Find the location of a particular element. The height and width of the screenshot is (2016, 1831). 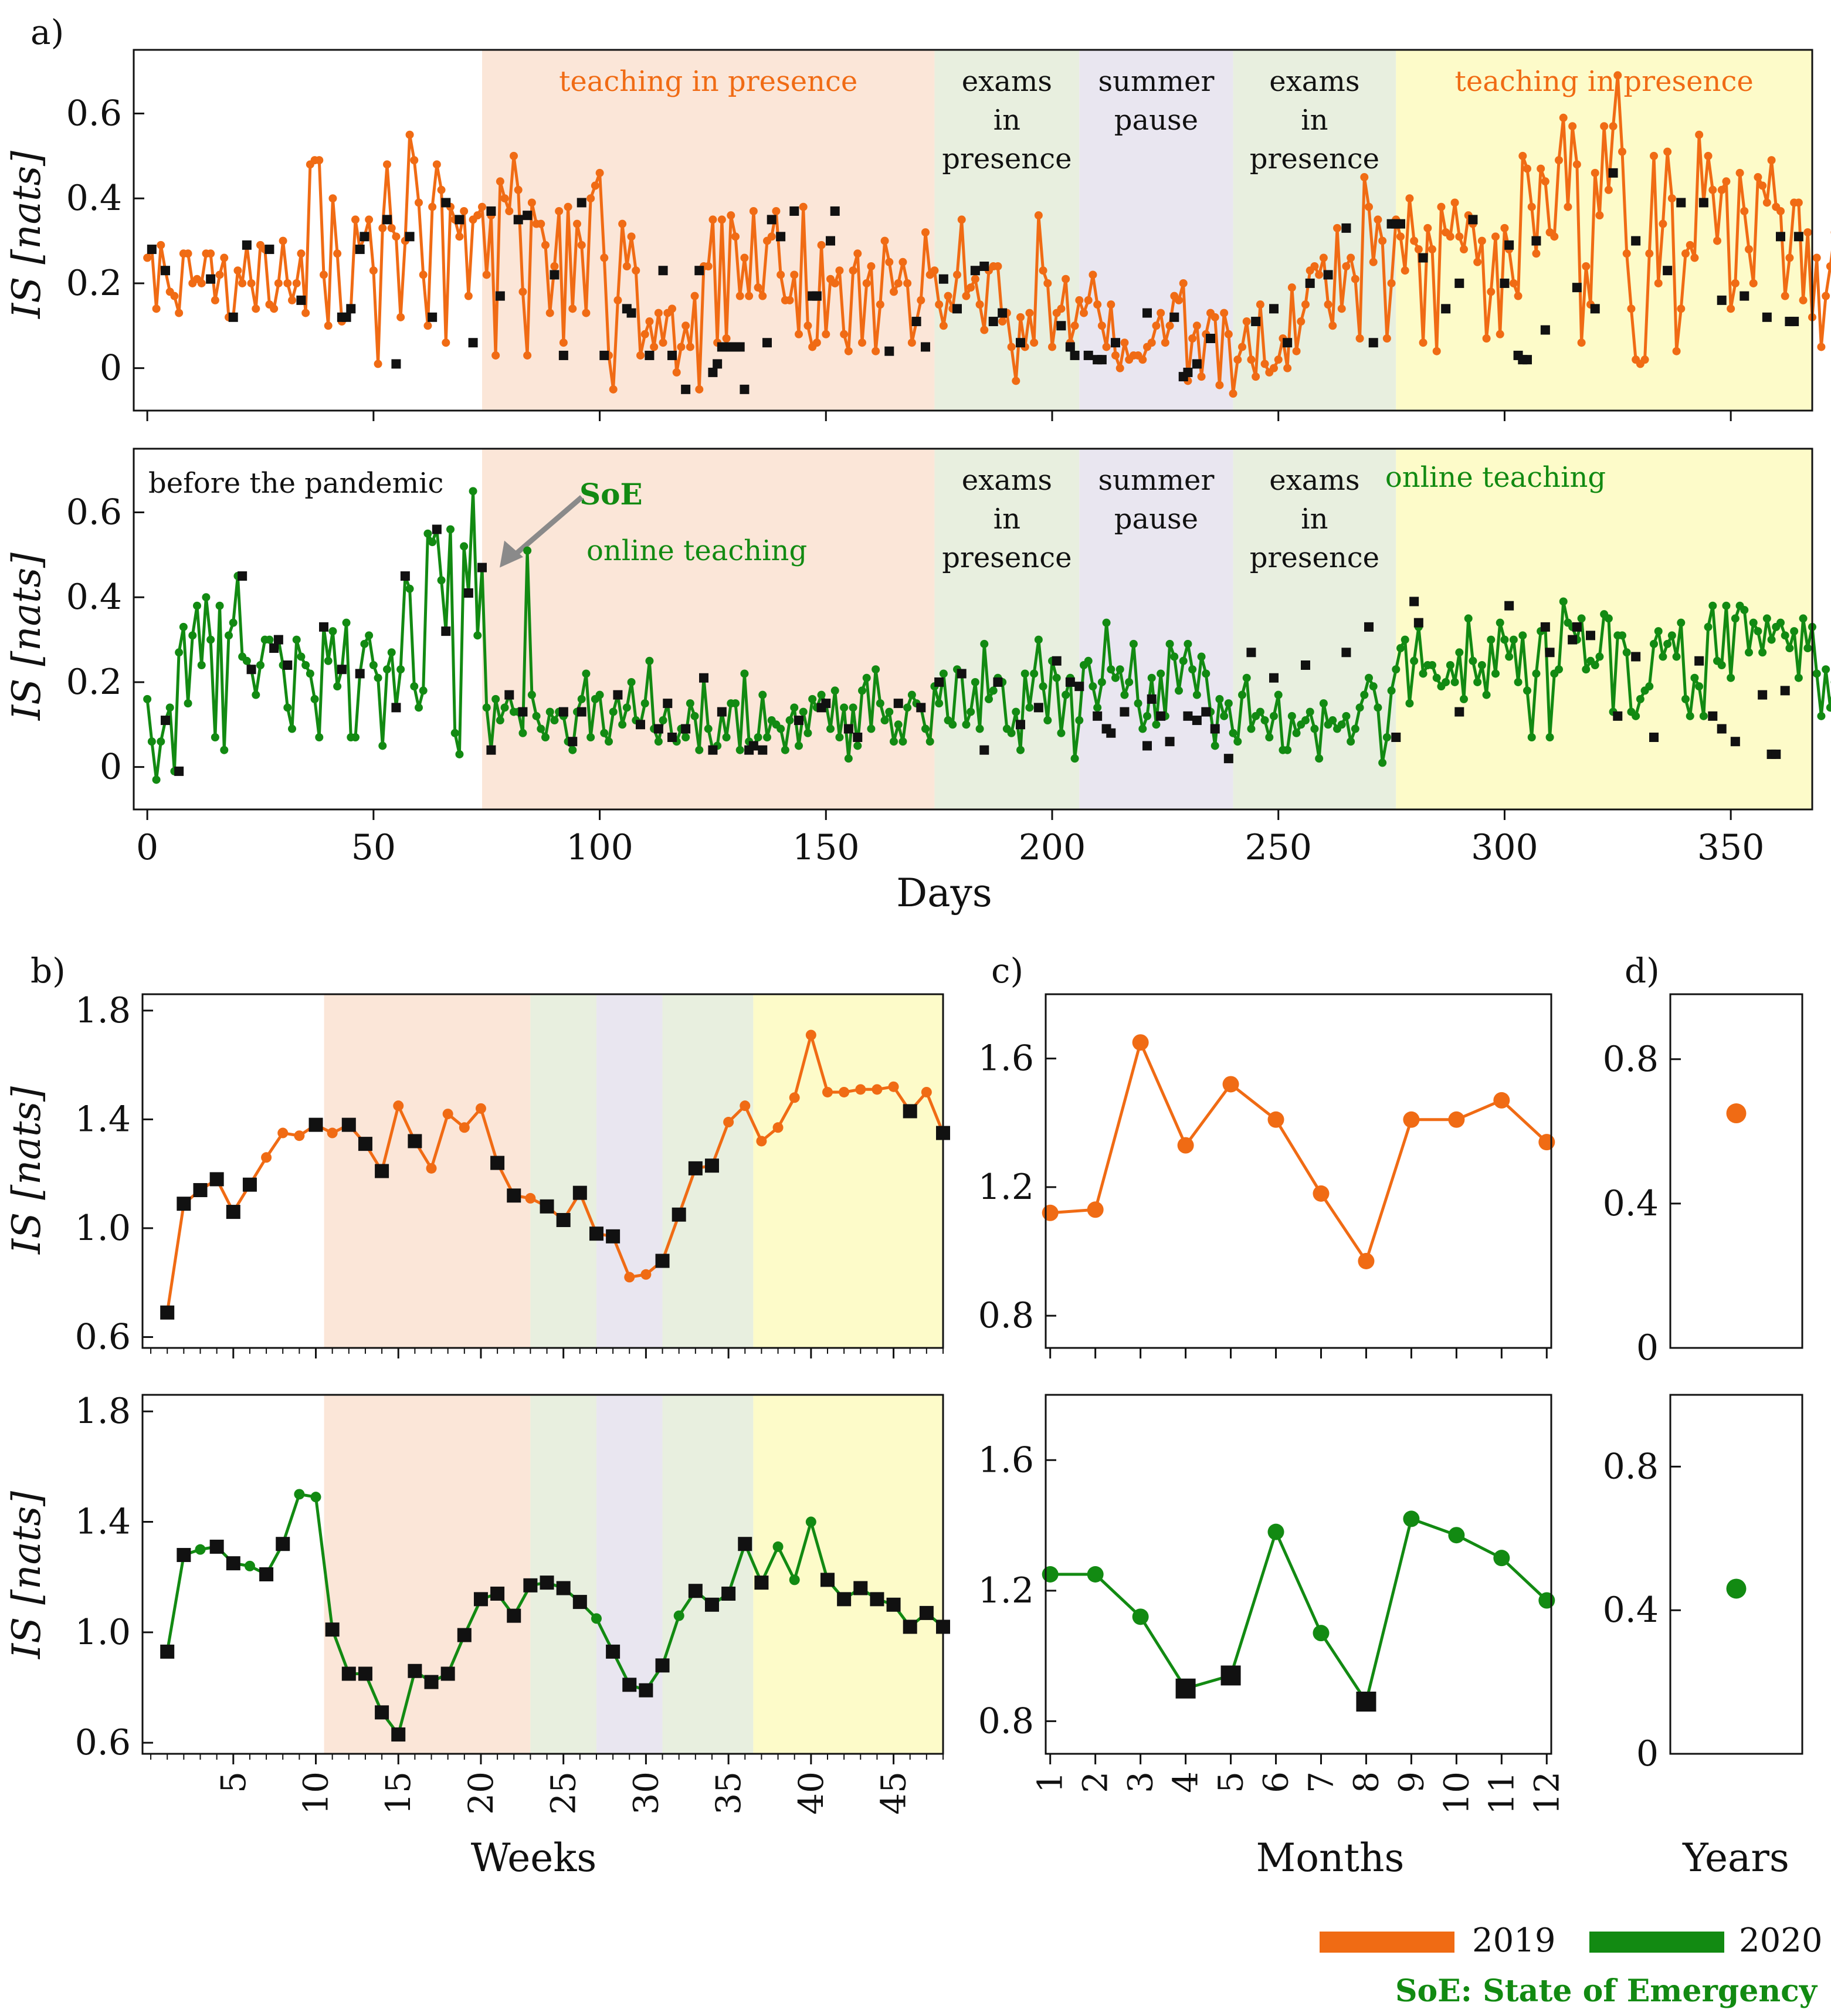

region-label: exams in presence is located at coordinates (1314, 519).